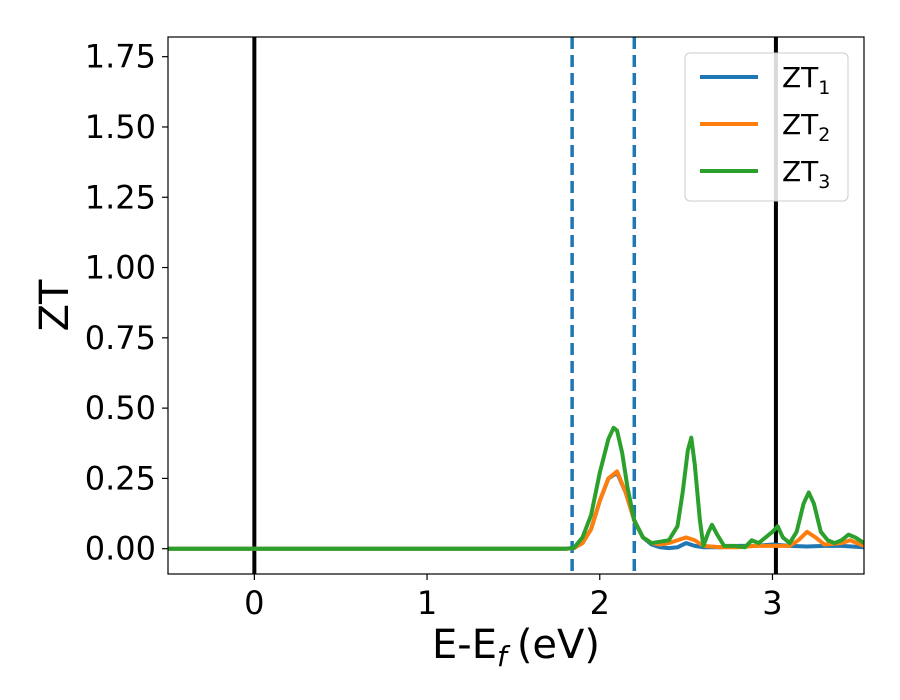 The image size is (900, 700). I want to click on x-tick-label: 2, so click(600, 603).